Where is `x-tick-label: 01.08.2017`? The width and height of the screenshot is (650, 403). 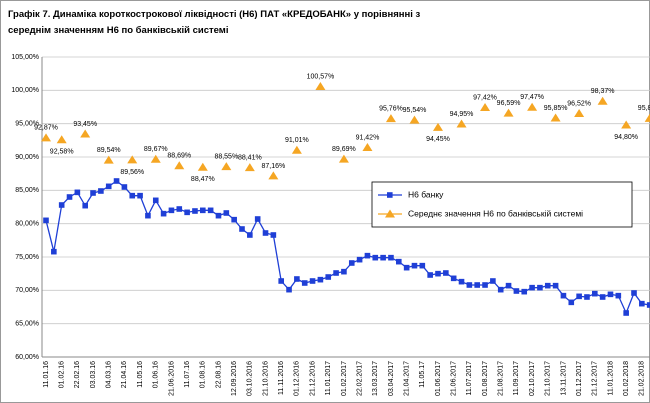
x-tick-label: 01.08.2017 is located at coordinates (485, 378).